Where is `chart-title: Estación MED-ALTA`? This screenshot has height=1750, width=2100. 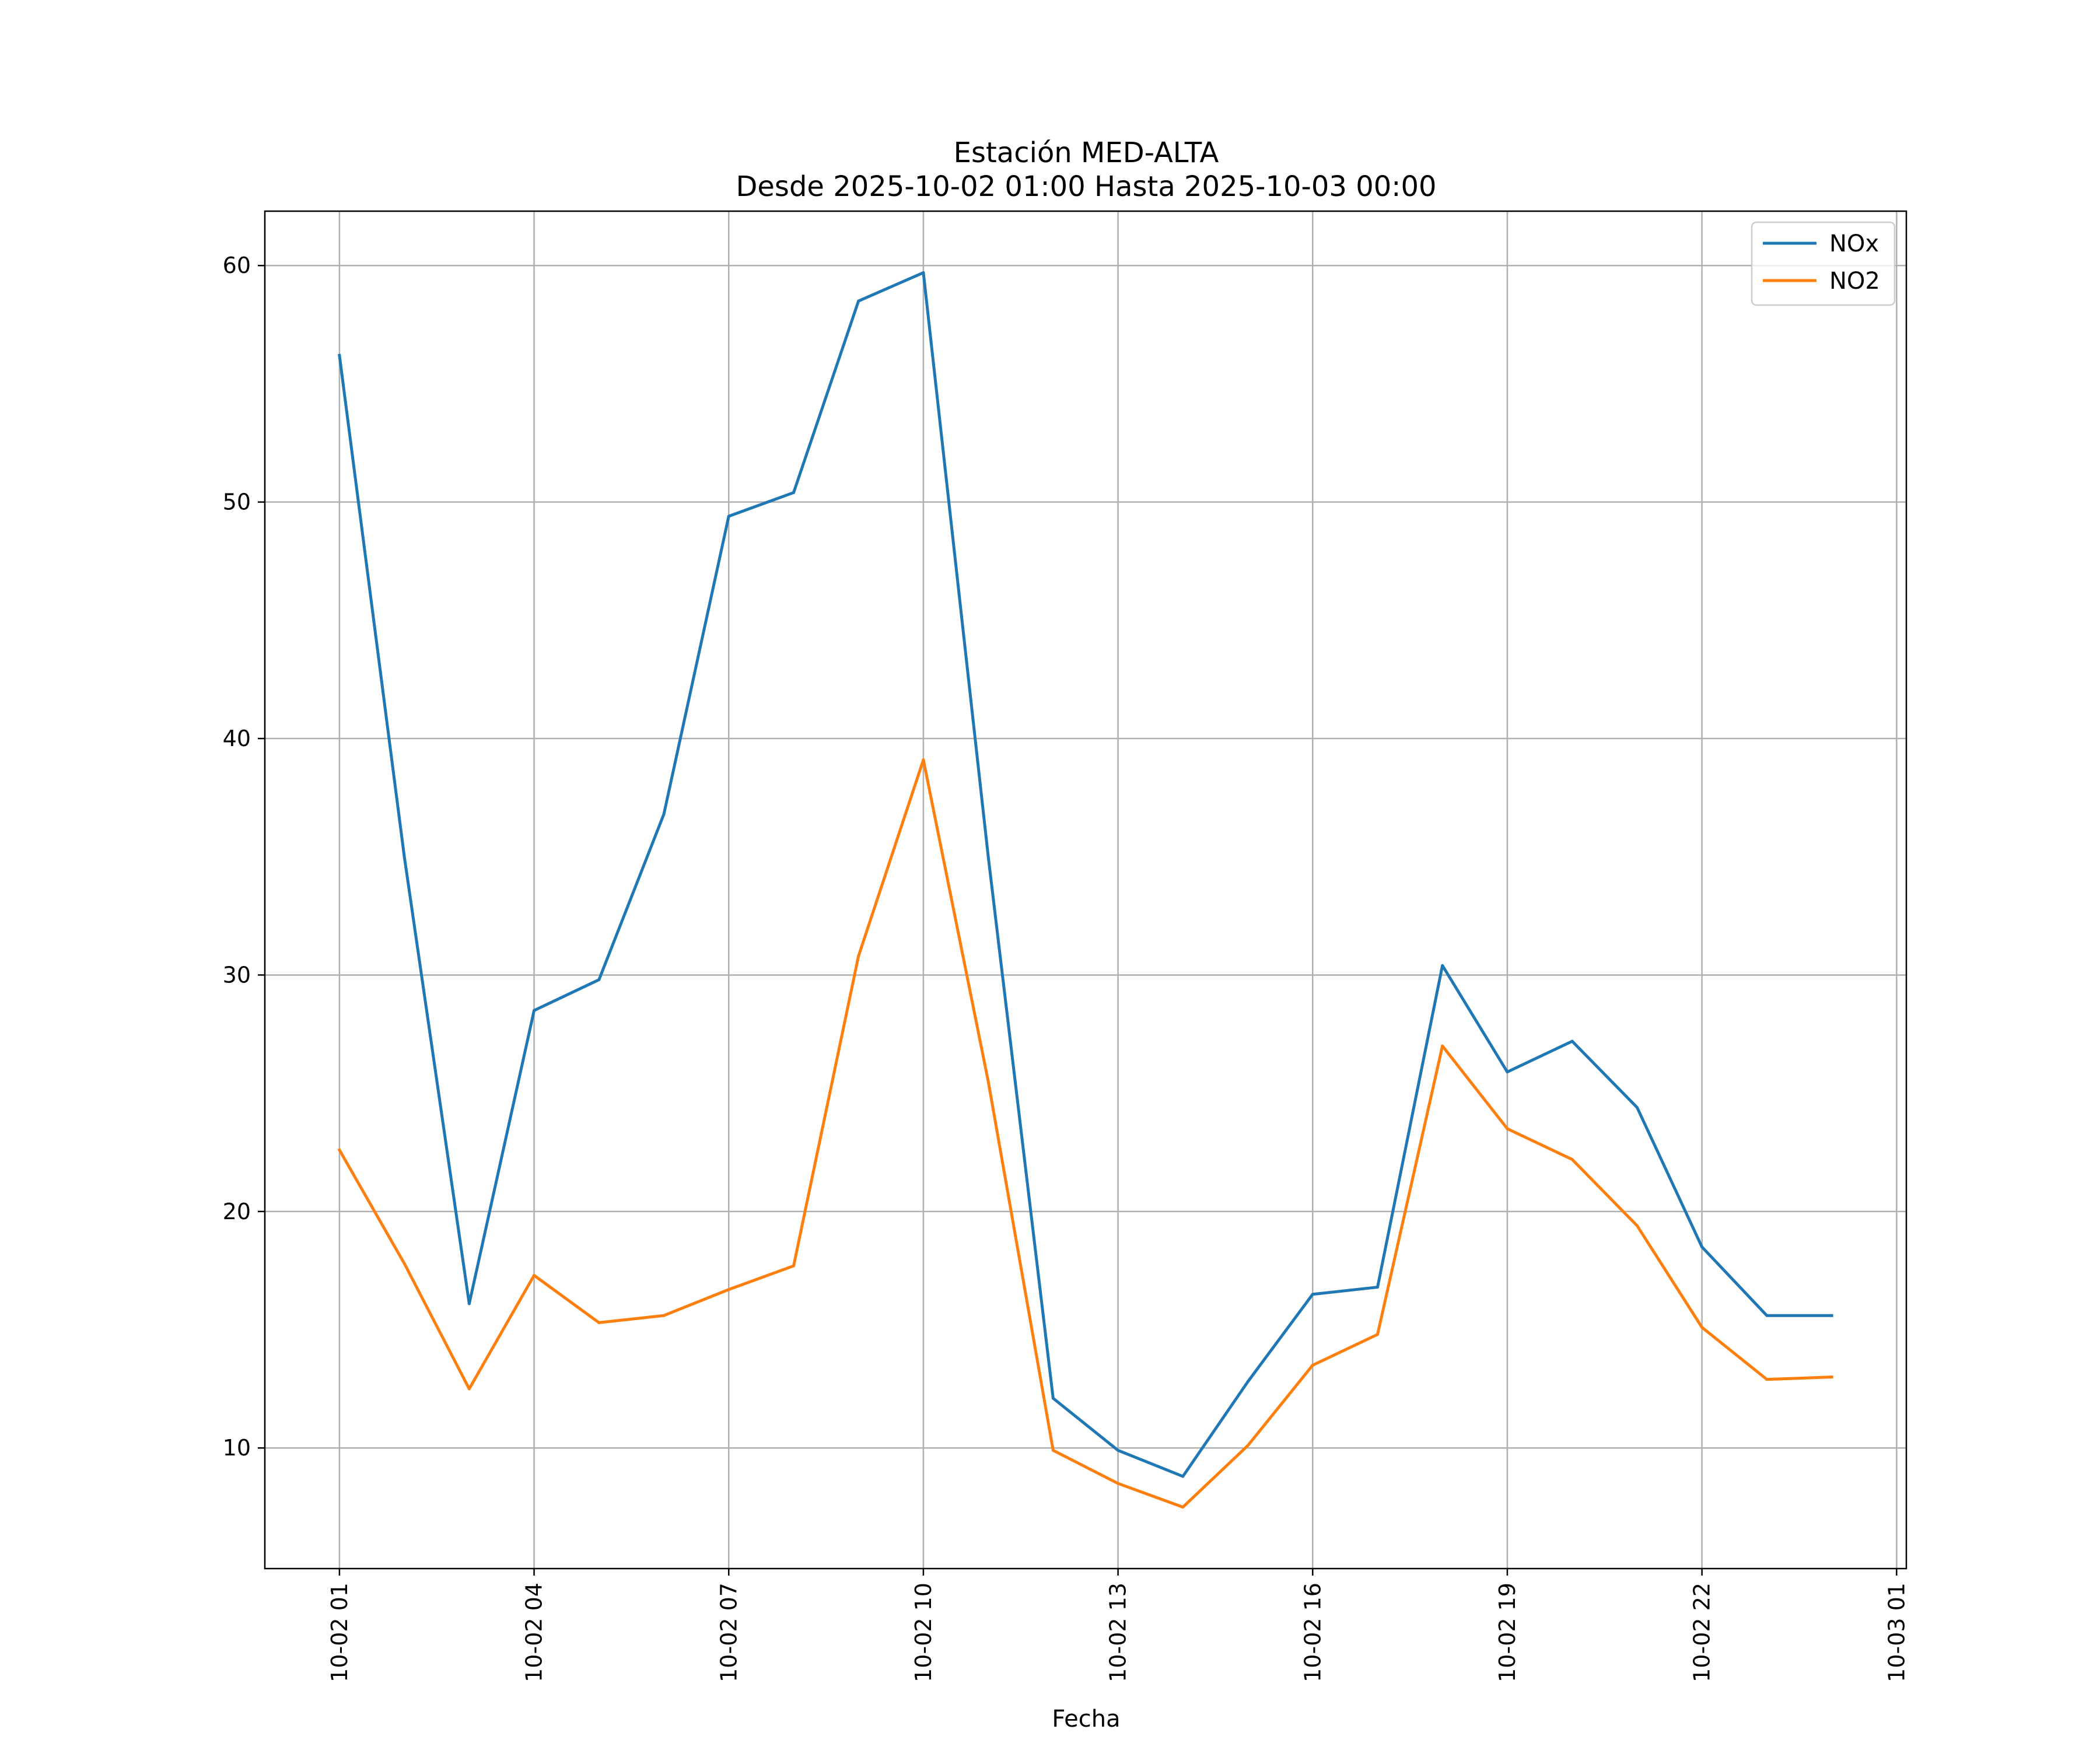 chart-title: Estación MED-ALTA is located at coordinates (1086, 152).